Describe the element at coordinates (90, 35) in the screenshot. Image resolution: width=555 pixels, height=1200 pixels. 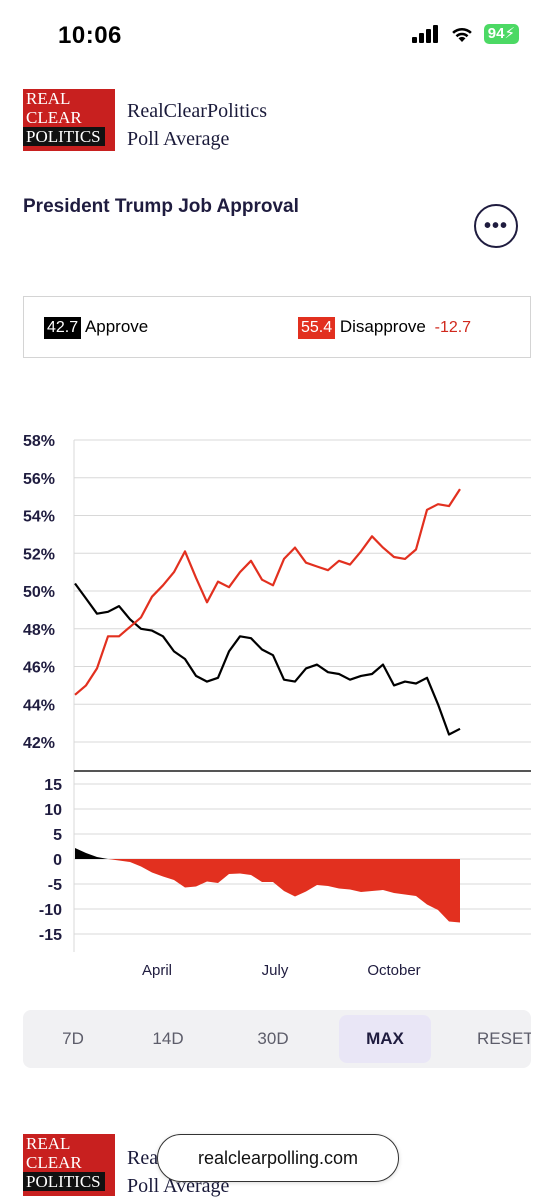
I see `status-time: 10:06` at that location.